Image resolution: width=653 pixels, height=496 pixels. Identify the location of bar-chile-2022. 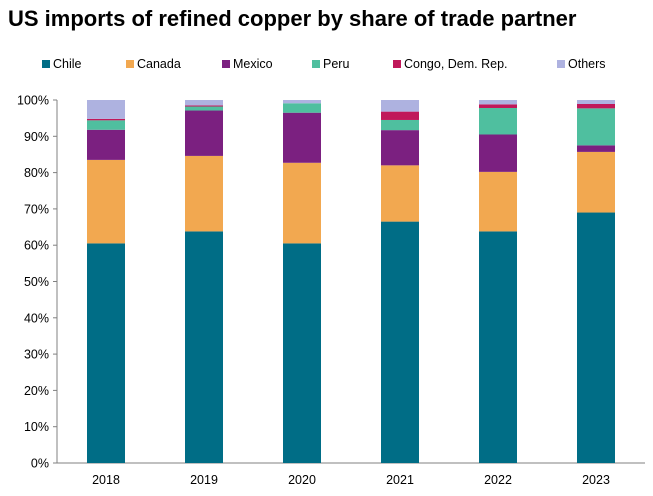
(498, 347).